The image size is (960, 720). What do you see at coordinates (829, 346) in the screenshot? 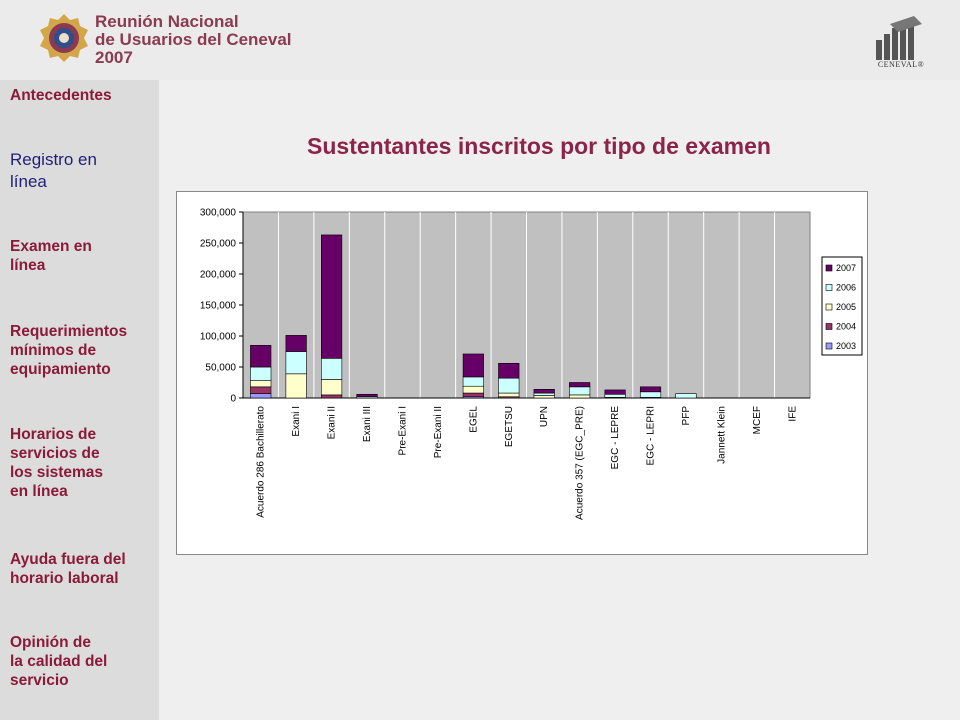
I see `legend-swatch-2003` at bounding box center [829, 346].